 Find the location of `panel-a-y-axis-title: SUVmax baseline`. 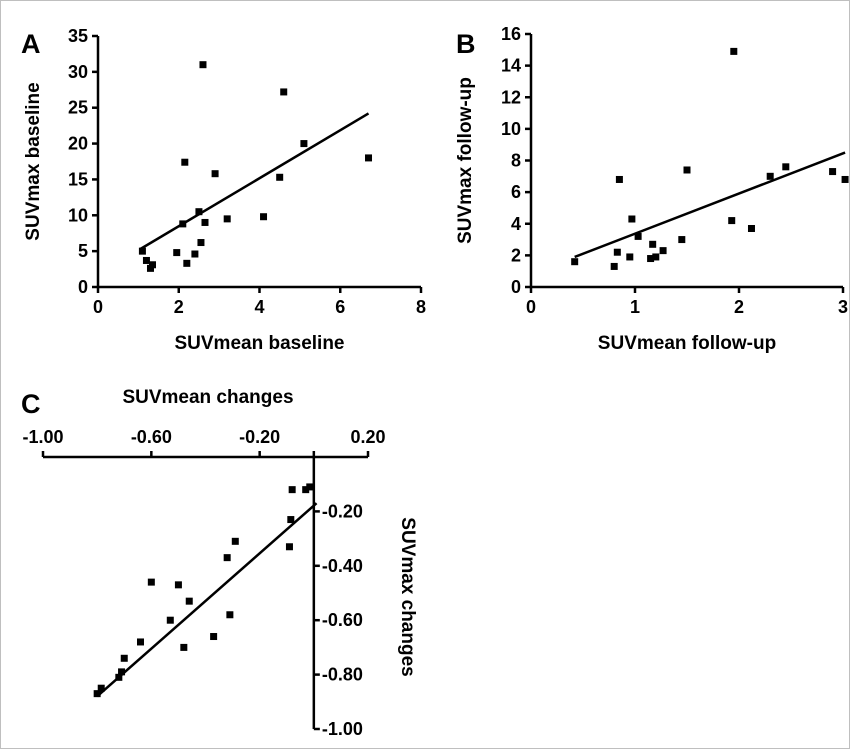

panel-a-y-axis-title: SUVmax baseline is located at coordinates (33, 161).